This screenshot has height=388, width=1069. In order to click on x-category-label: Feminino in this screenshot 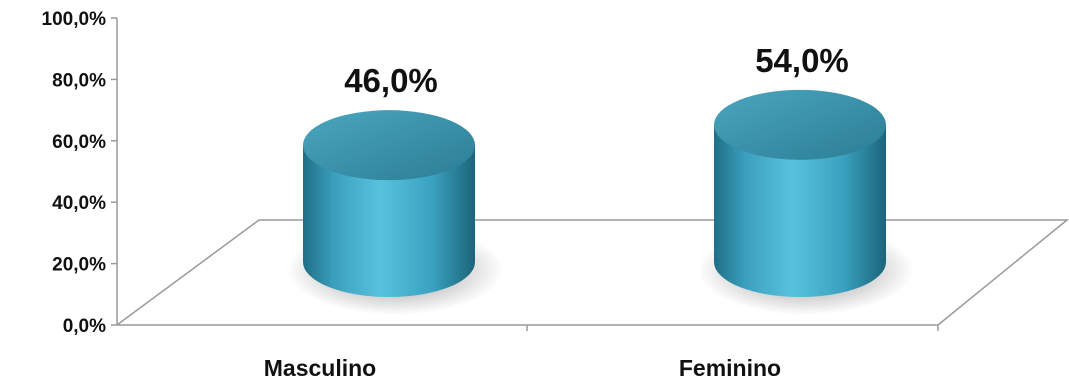, I will do `click(730, 368)`.